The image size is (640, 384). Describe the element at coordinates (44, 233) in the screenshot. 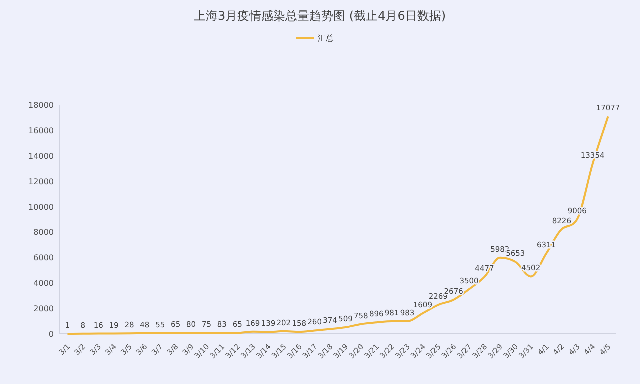

I see `y-tick-label: 8000` at that location.